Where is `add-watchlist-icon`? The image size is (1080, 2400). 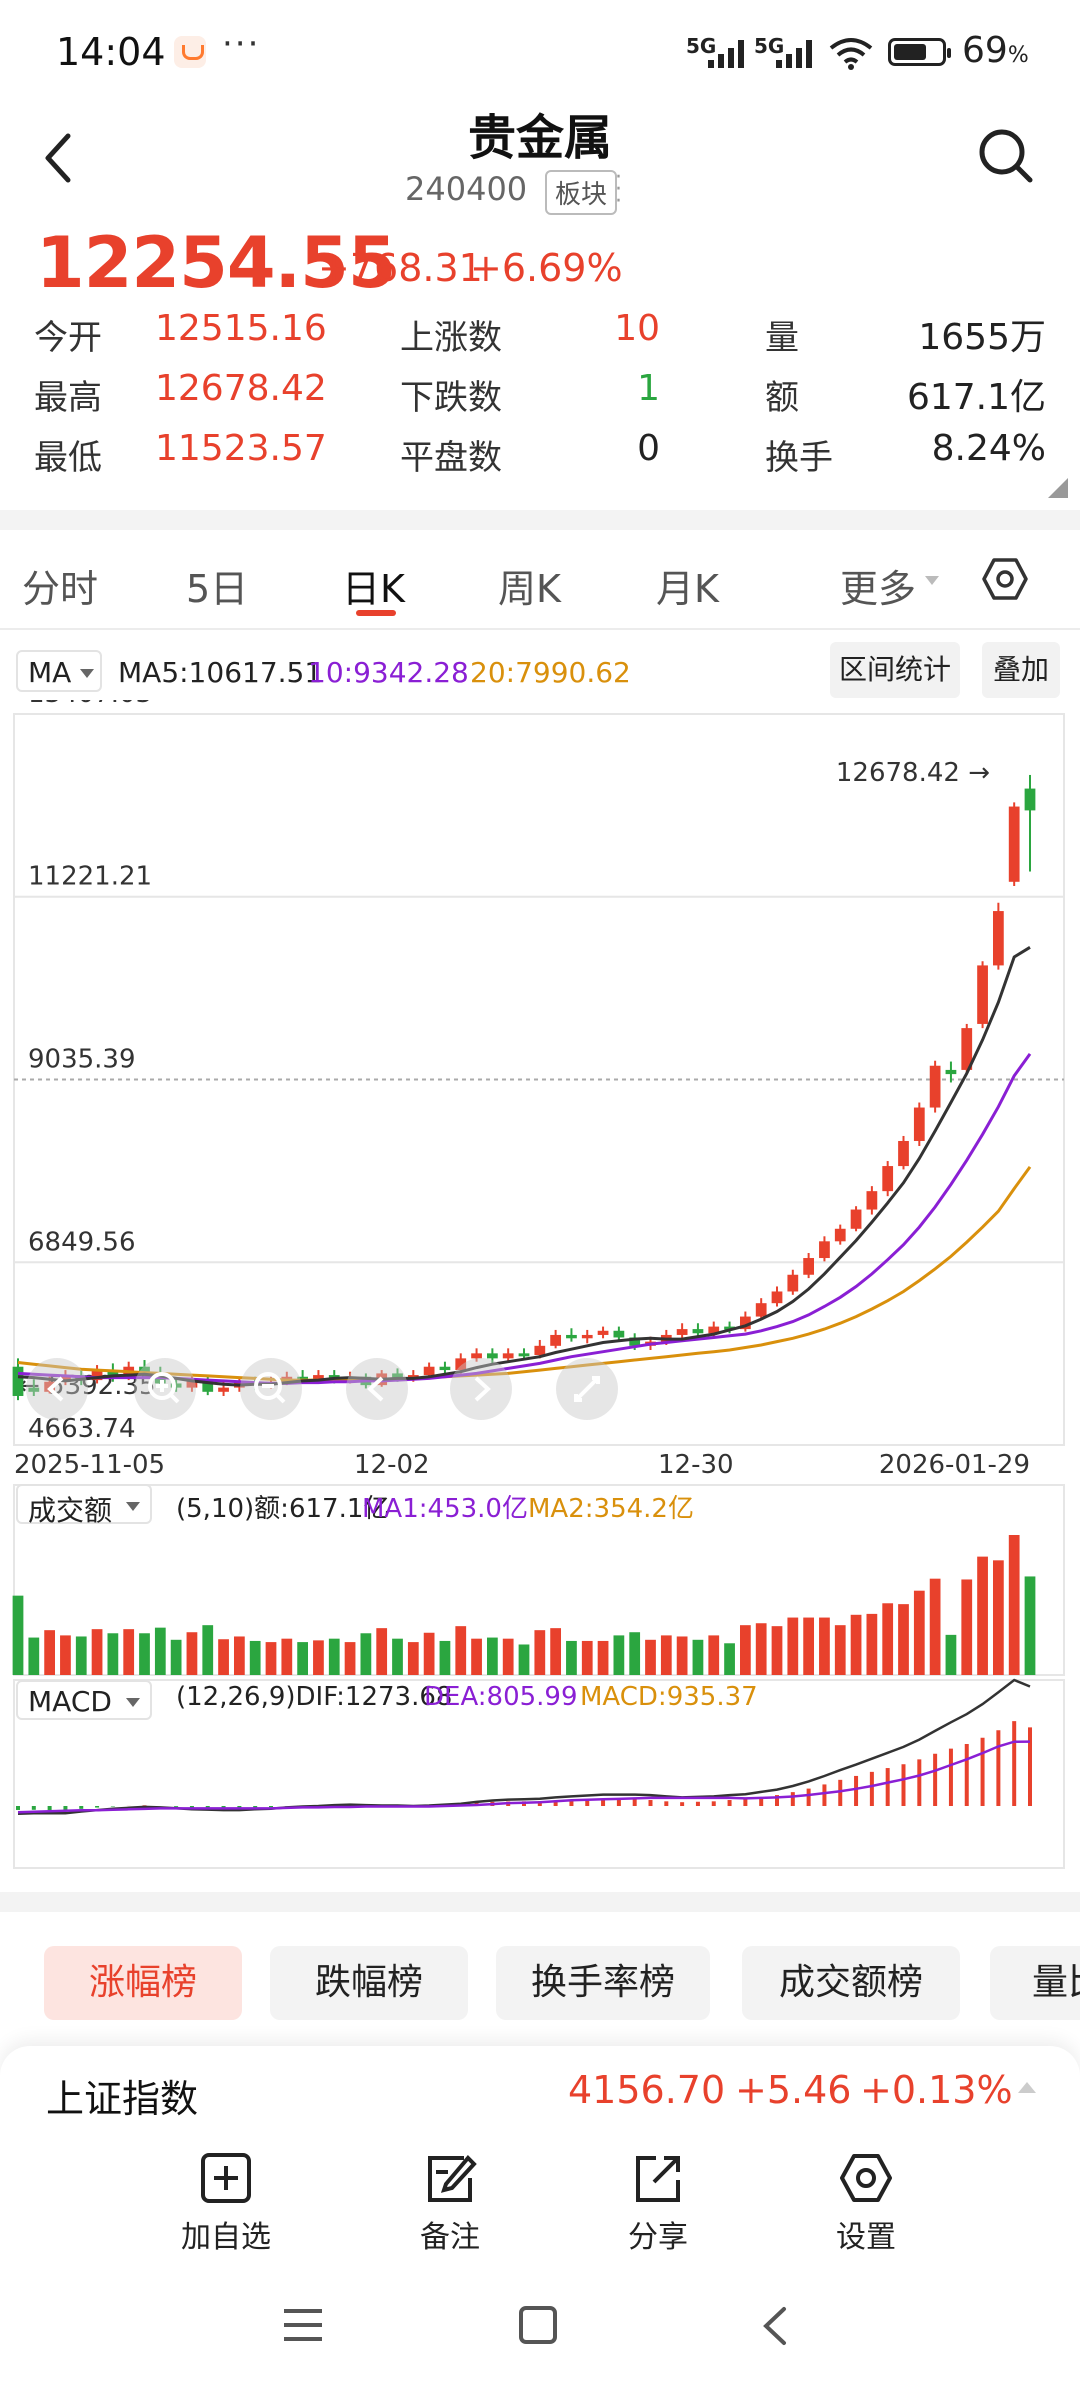
add-watchlist-icon is located at coordinates (226, 2178).